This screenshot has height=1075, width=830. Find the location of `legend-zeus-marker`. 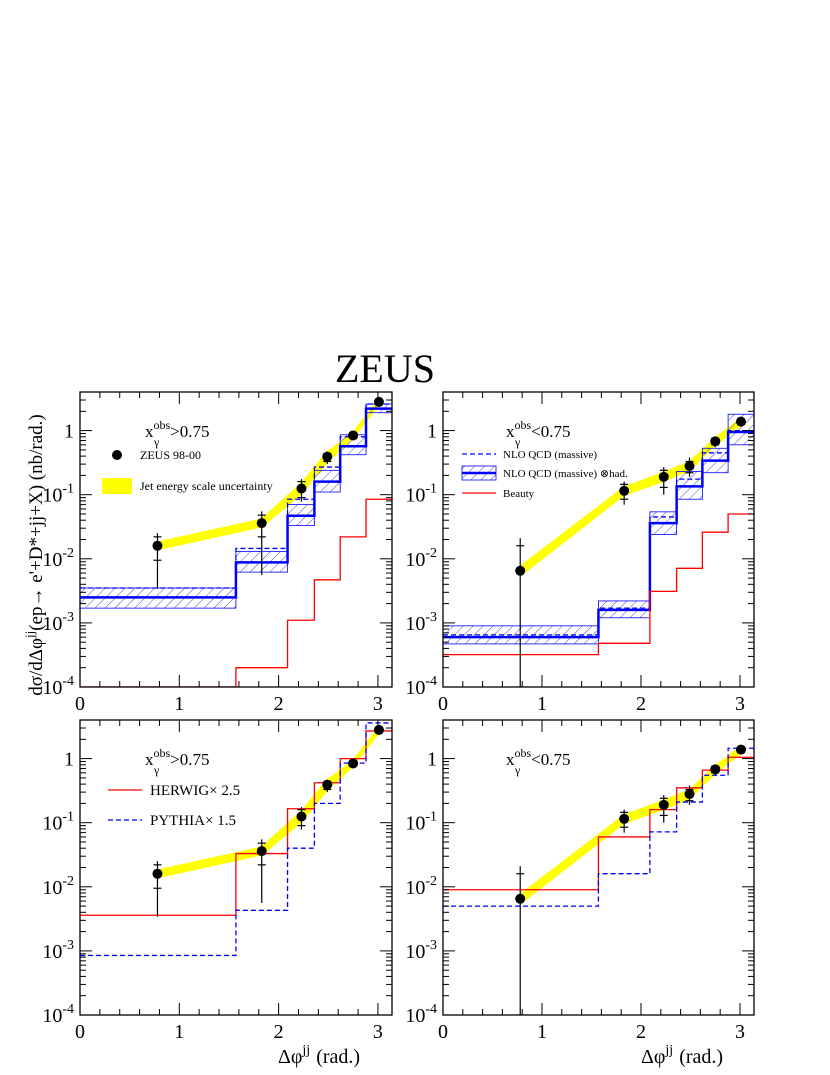

legend-zeus-marker is located at coordinates (117, 455).